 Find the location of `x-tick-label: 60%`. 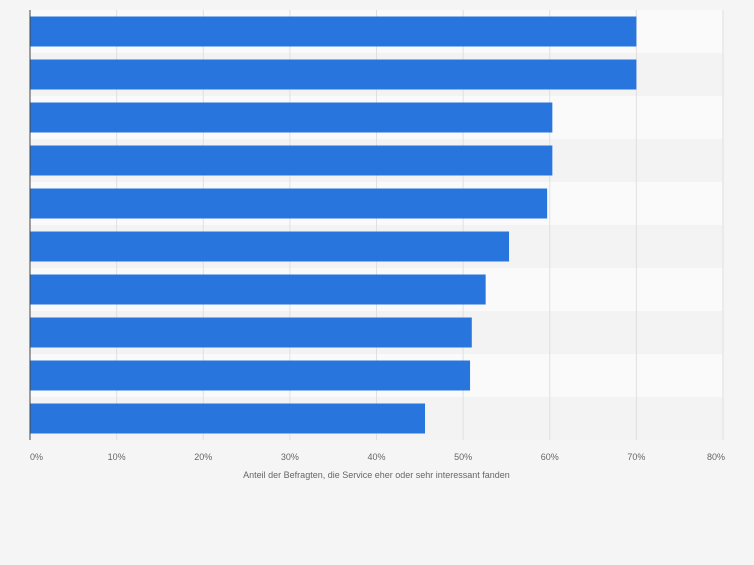

x-tick-label: 60% is located at coordinates (550, 457).